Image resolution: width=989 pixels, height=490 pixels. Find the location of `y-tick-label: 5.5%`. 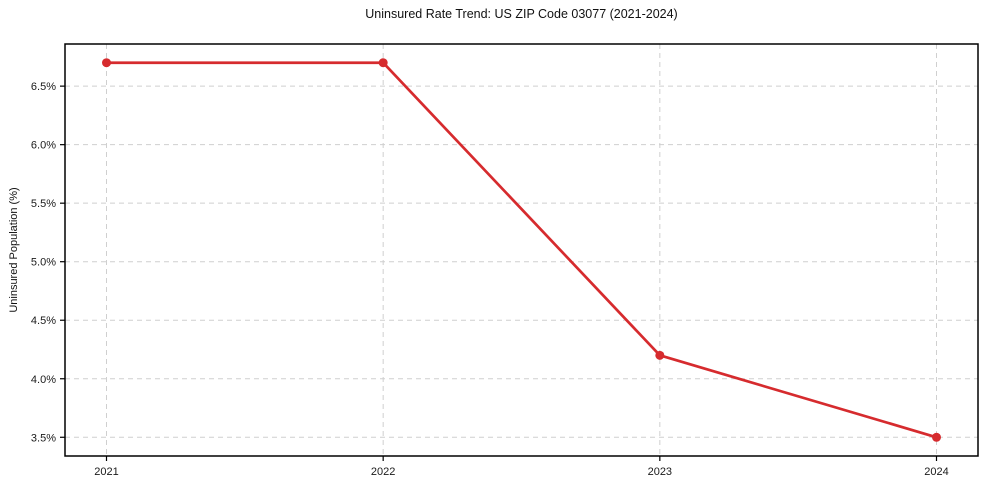

y-tick-label: 5.5% is located at coordinates (43, 204).